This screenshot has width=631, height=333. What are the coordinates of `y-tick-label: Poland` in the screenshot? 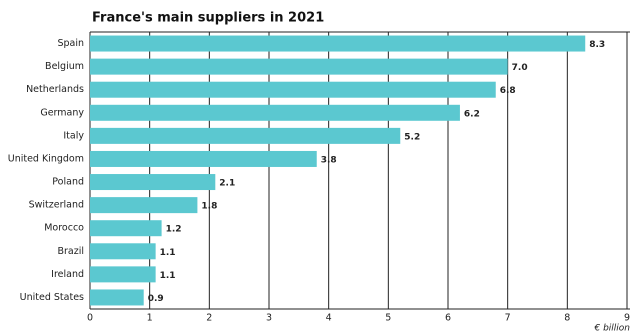 It's located at (68, 182).